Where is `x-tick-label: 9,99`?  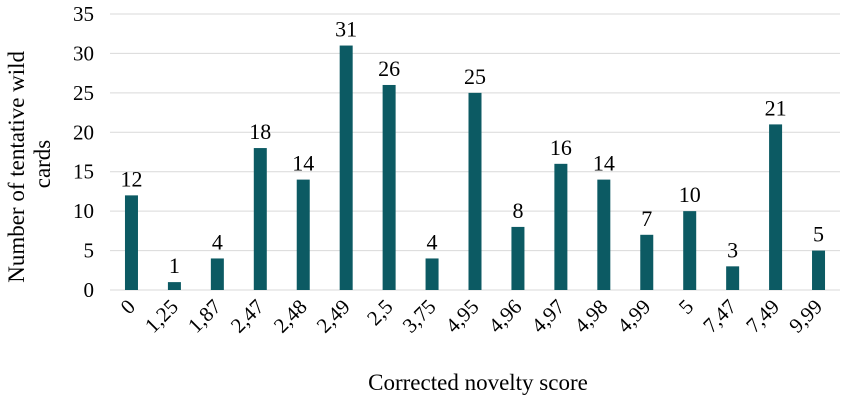 x-tick-label: 9,99 is located at coordinates (805, 316).